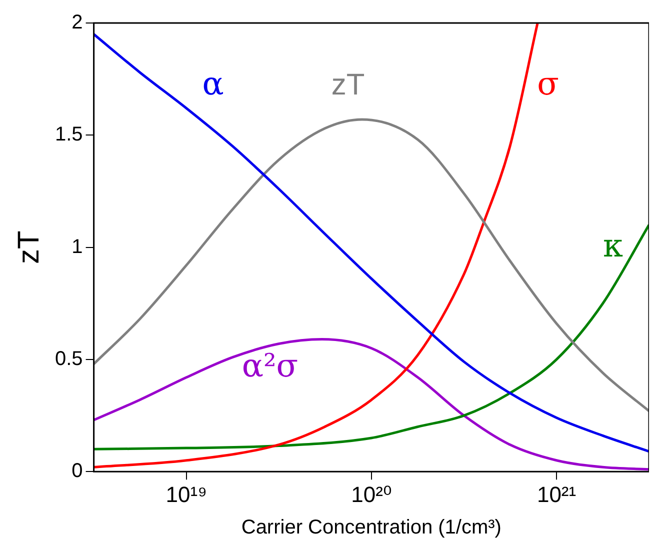 Image resolution: width=657 pixels, height=552 pixels. What do you see at coordinates (77, 471) in the screenshot?
I see `y-tick-label: 0` at bounding box center [77, 471].